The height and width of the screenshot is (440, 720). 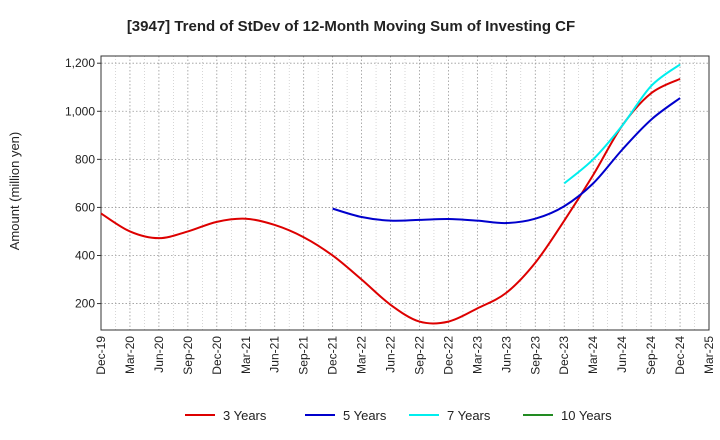 What do you see at coordinates (477, 355) in the screenshot?
I see `x-tick-label: Mar-23` at bounding box center [477, 355].